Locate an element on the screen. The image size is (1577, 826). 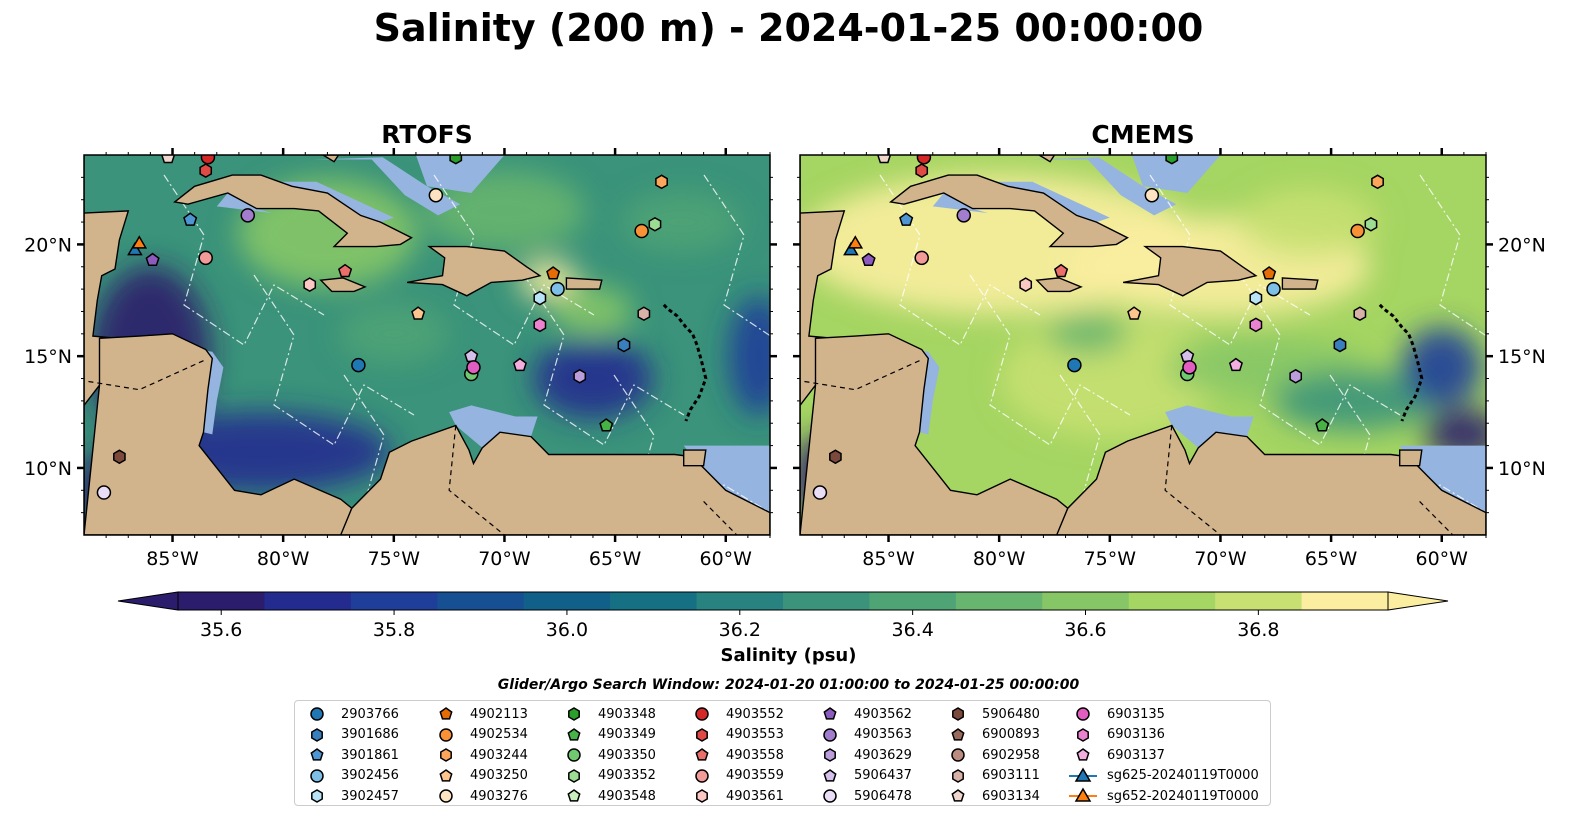
legend-item-label: sg625-20240119T0000 is located at coordinates (1183, 775).